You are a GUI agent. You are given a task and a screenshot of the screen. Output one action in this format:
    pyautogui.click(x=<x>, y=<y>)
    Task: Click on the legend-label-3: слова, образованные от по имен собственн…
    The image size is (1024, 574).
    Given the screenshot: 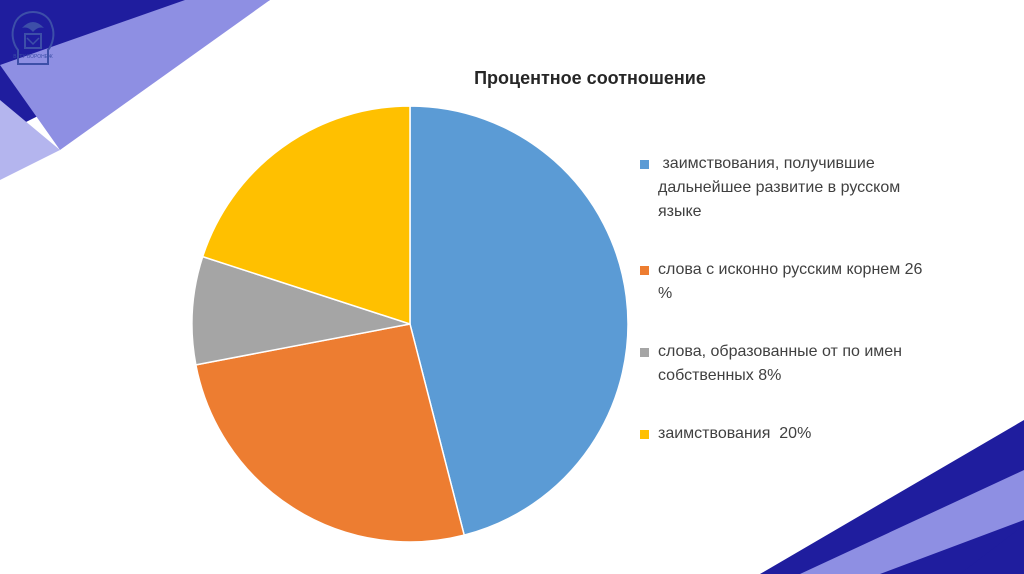 What is the action you would take?
    pyautogui.click(x=782, y=363)
    